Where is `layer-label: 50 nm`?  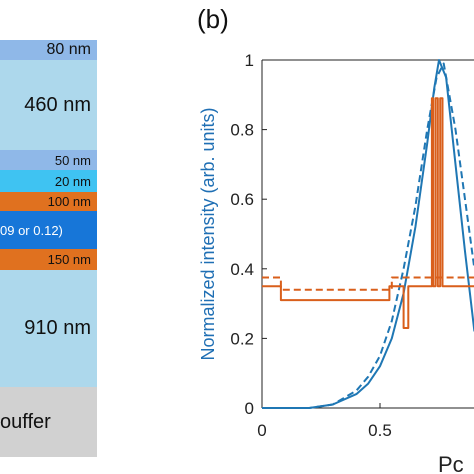
layer-label: 50 nm is located at coordinates (72, 160).